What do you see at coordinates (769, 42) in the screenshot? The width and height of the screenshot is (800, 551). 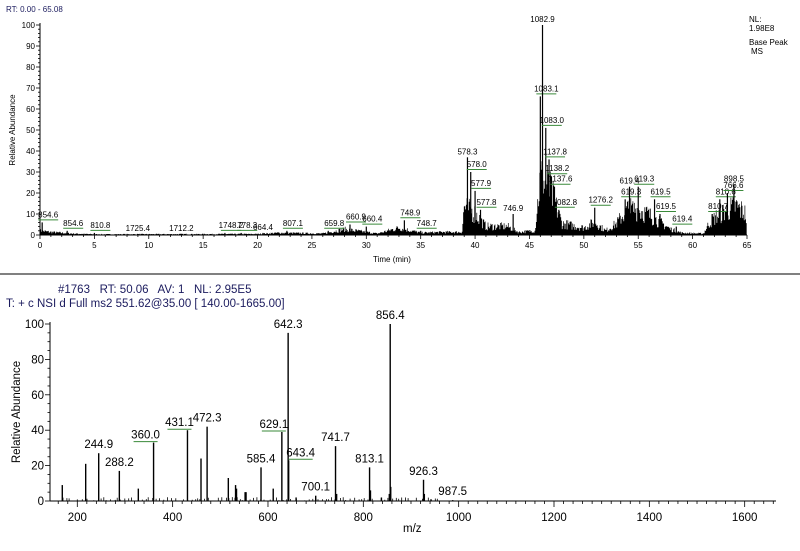 I see `info-line-3: Base Peak` at bounding box center [769, 42].